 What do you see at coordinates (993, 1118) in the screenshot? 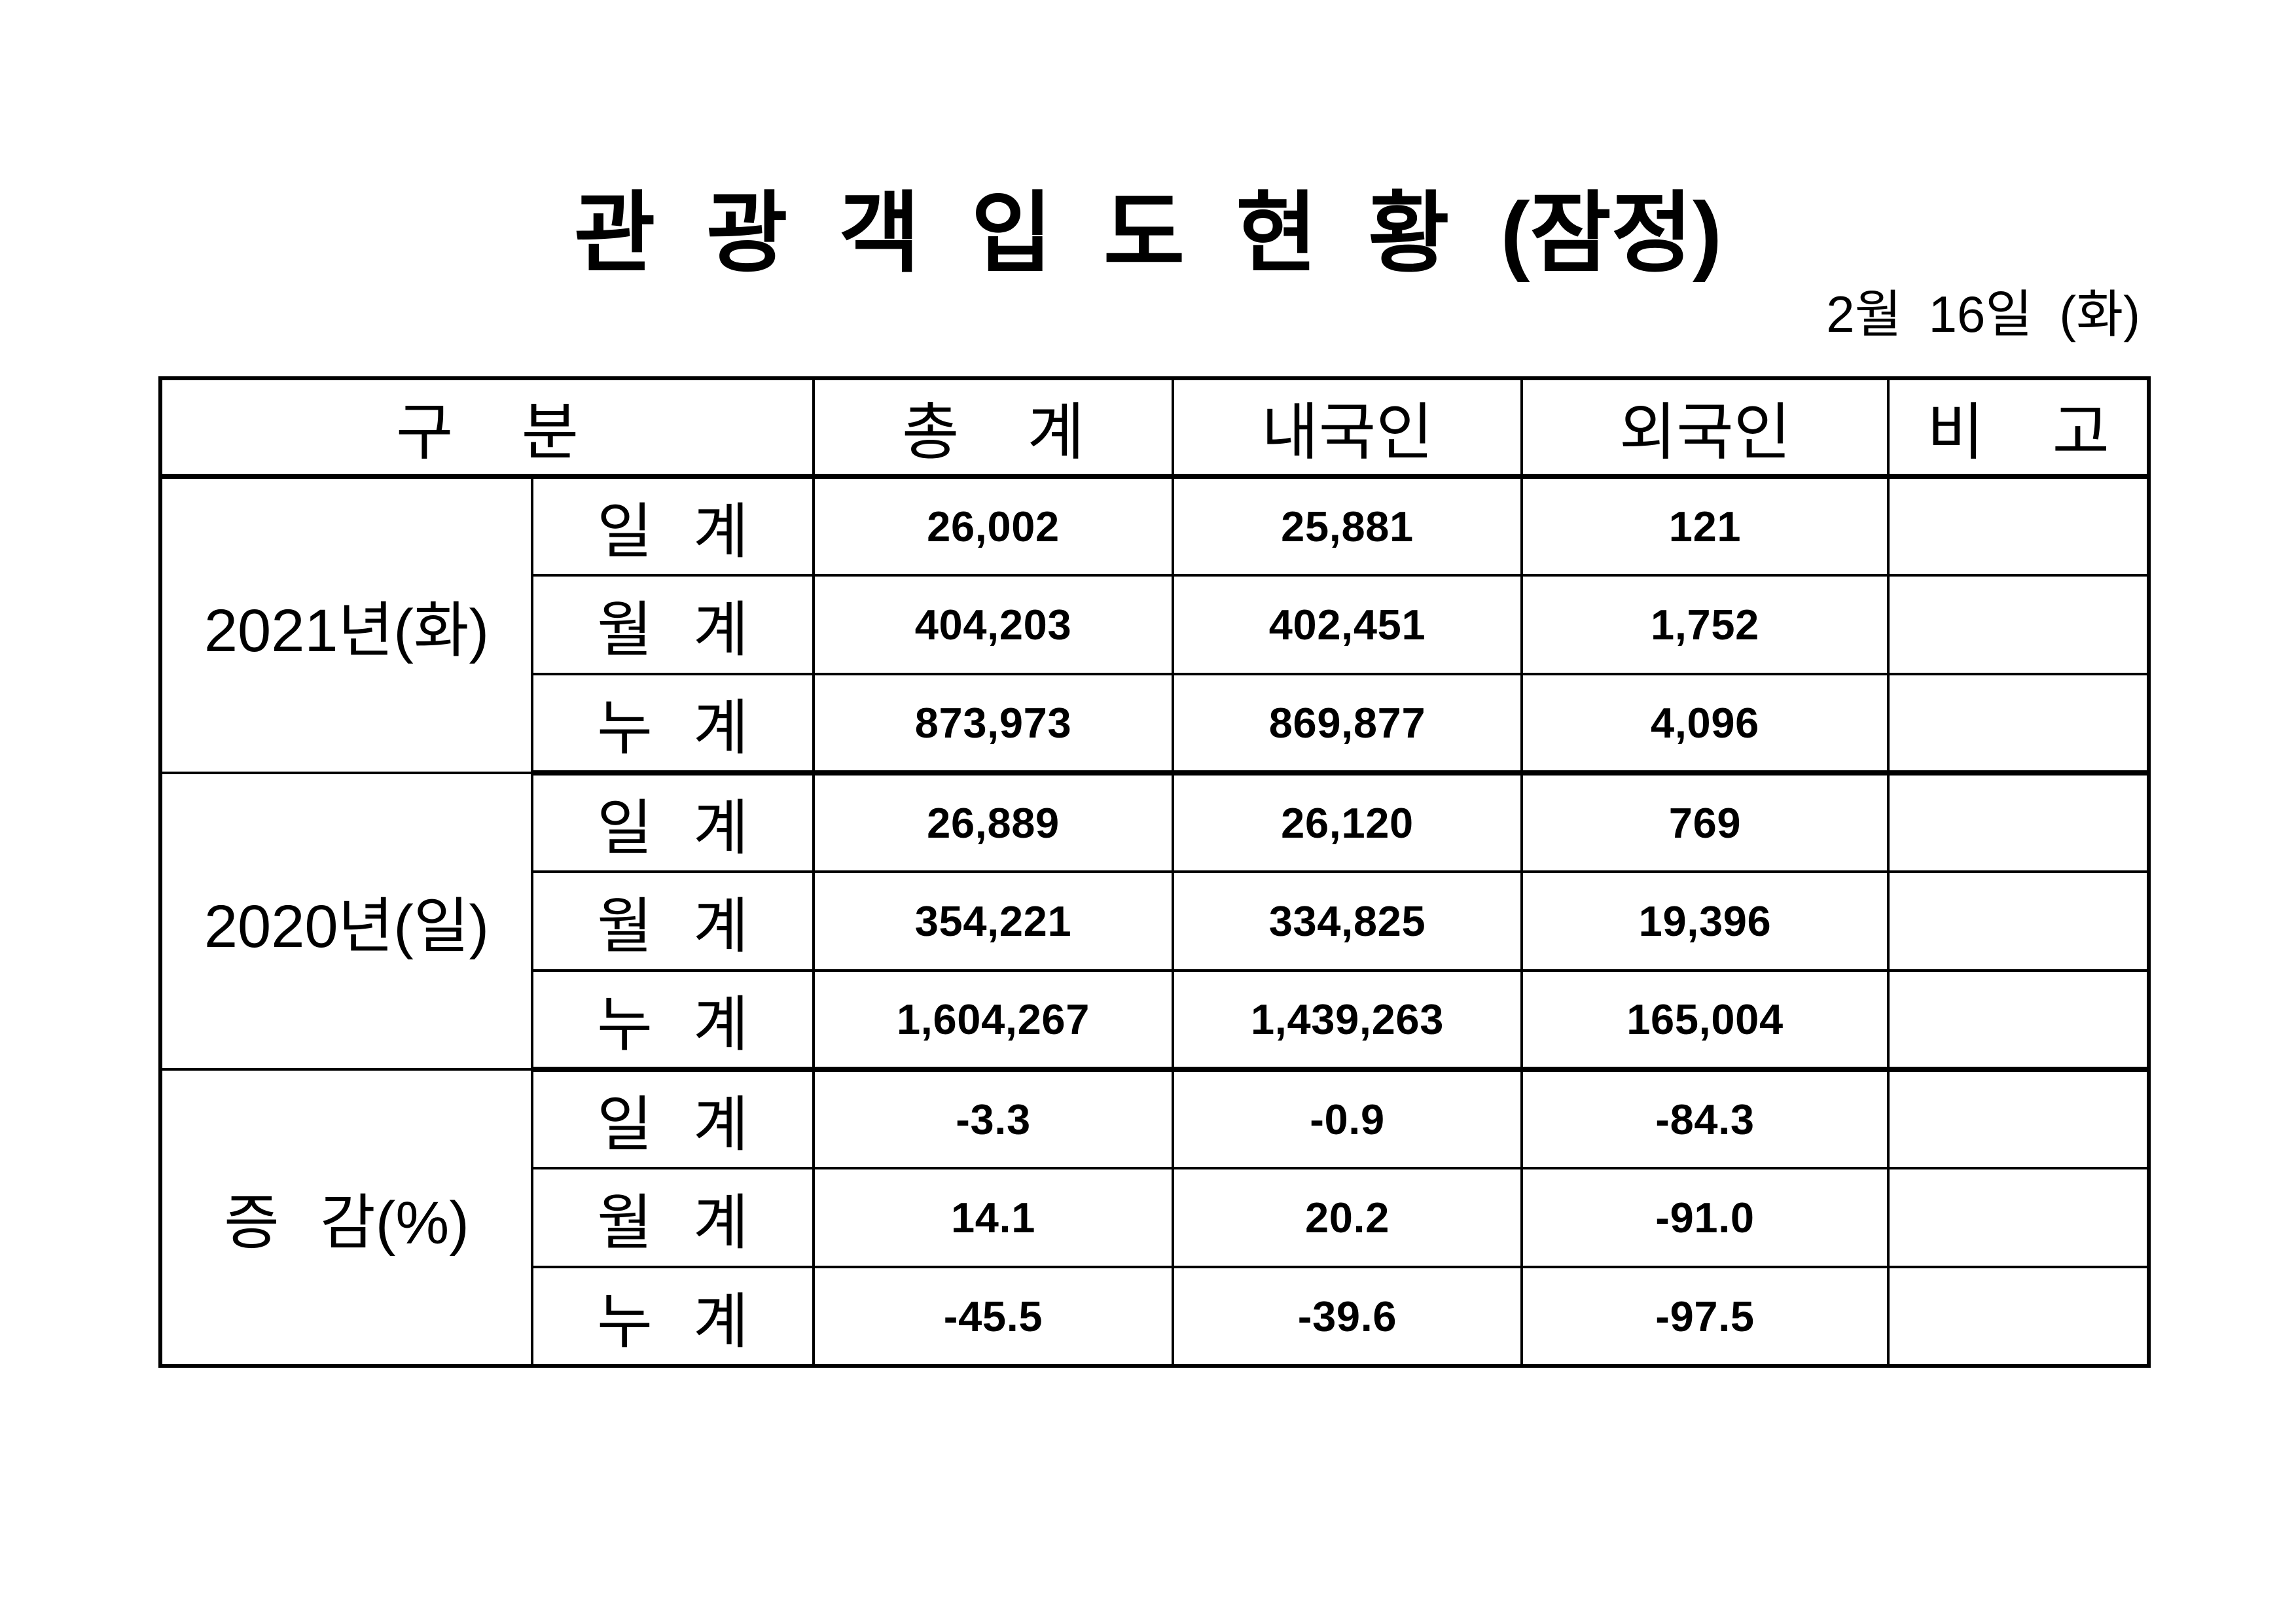
I see `value-total: -3.3` at bounding box center [993, 1118].